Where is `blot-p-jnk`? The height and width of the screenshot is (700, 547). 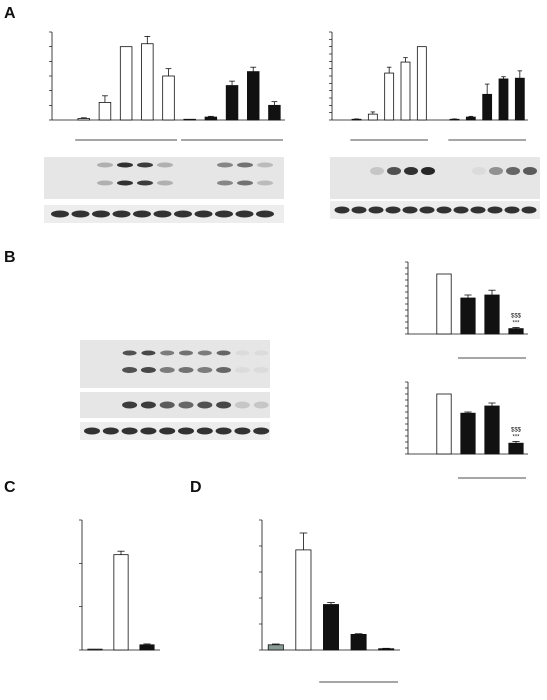 blot-p-jnk is located at coordinates (175, 364).